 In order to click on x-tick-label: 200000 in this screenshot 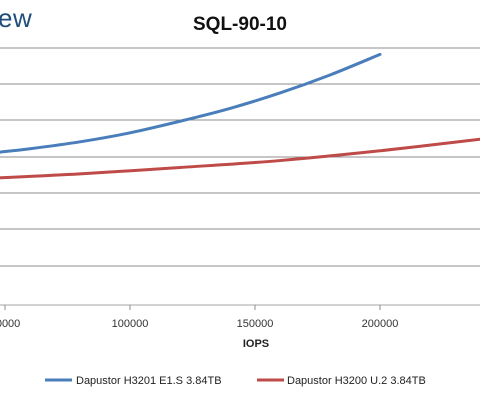, I will do `click(380, 324)`.